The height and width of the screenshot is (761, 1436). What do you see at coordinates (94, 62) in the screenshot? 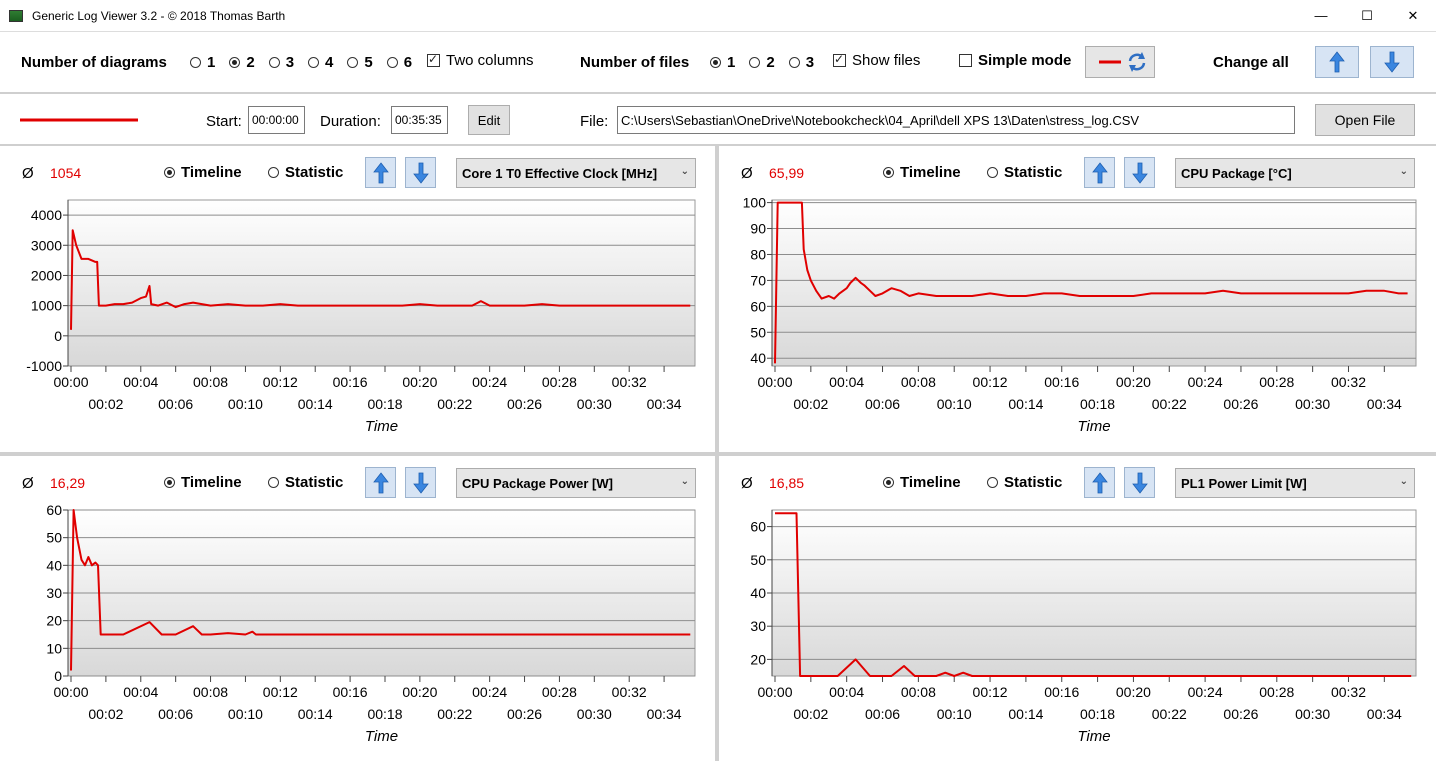
I see `number-of-diagrams-label: Number of diagrams` at bounding box center [94, 62].